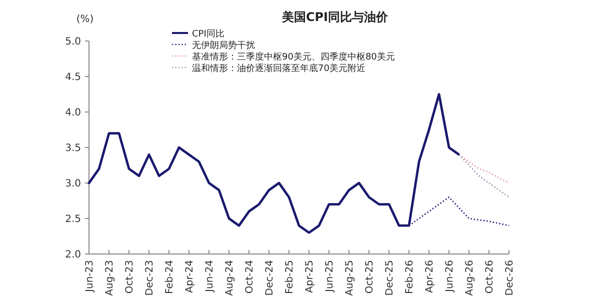 This screenshot has width=600, height=306. I want to click on x-tick-label: Dec-24, so click(270, 278).